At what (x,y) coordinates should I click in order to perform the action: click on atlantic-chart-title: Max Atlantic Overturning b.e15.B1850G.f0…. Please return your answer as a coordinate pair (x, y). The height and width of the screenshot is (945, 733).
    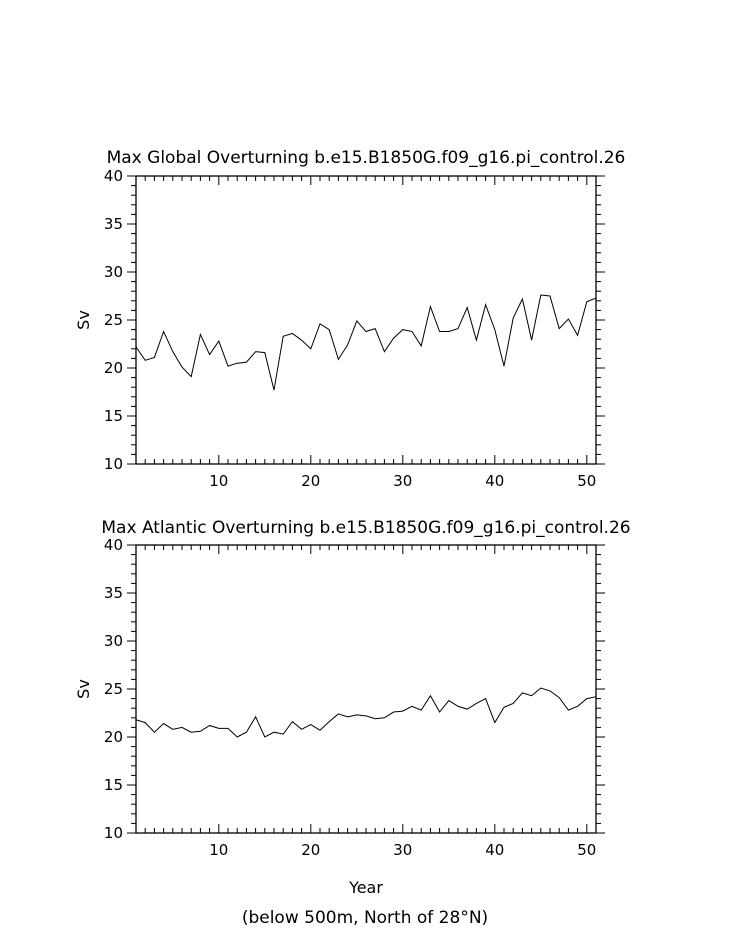
    Looking at the image, I should click on (365, 528).